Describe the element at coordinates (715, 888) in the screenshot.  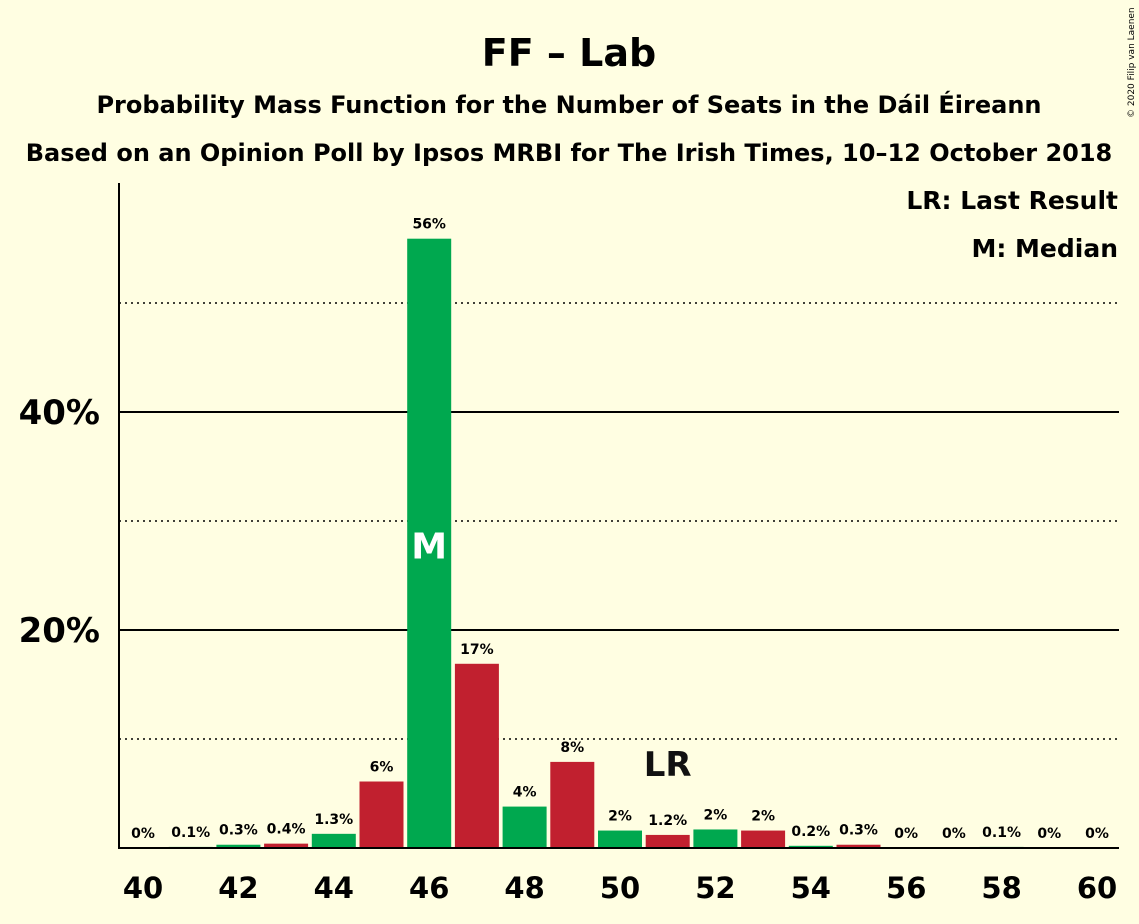
I see `x-tick-label: 52` at that location.